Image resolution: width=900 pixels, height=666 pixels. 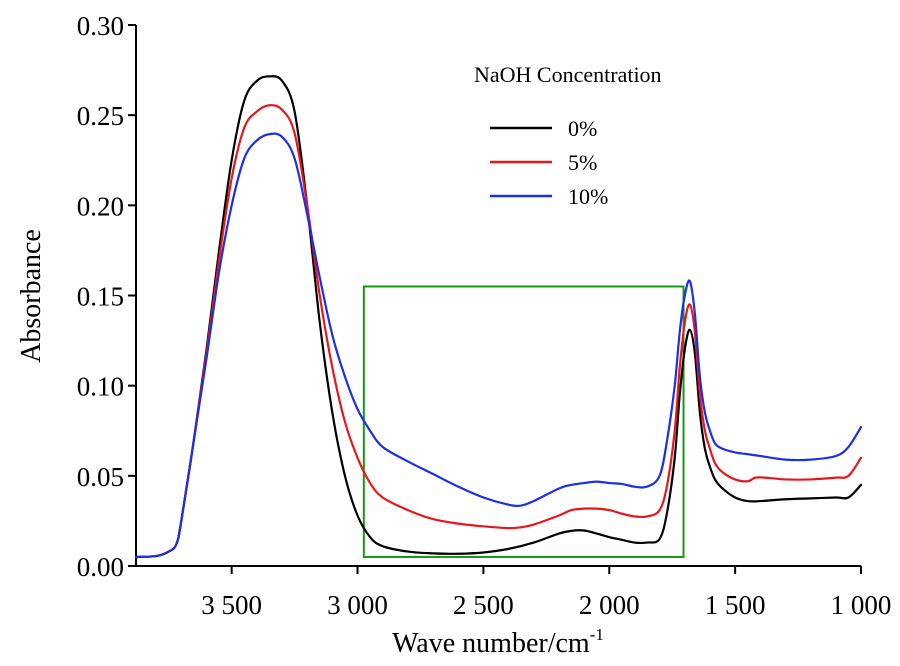 I want to click on x-tick-label: 2 500, so click(x=483, y=605).